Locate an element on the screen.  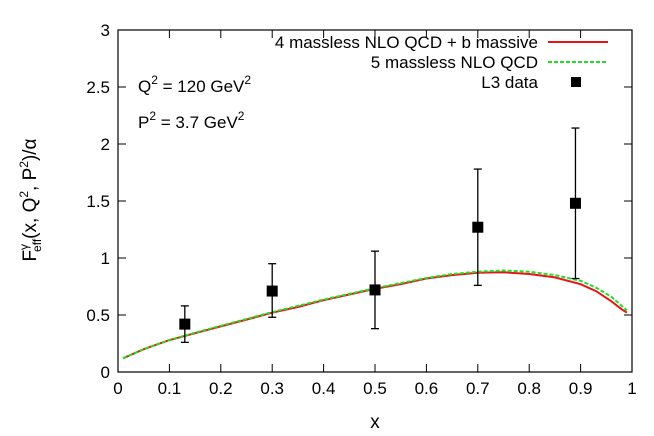
y-tick-label-1: 0.5 is located at coordinates (98, 315).